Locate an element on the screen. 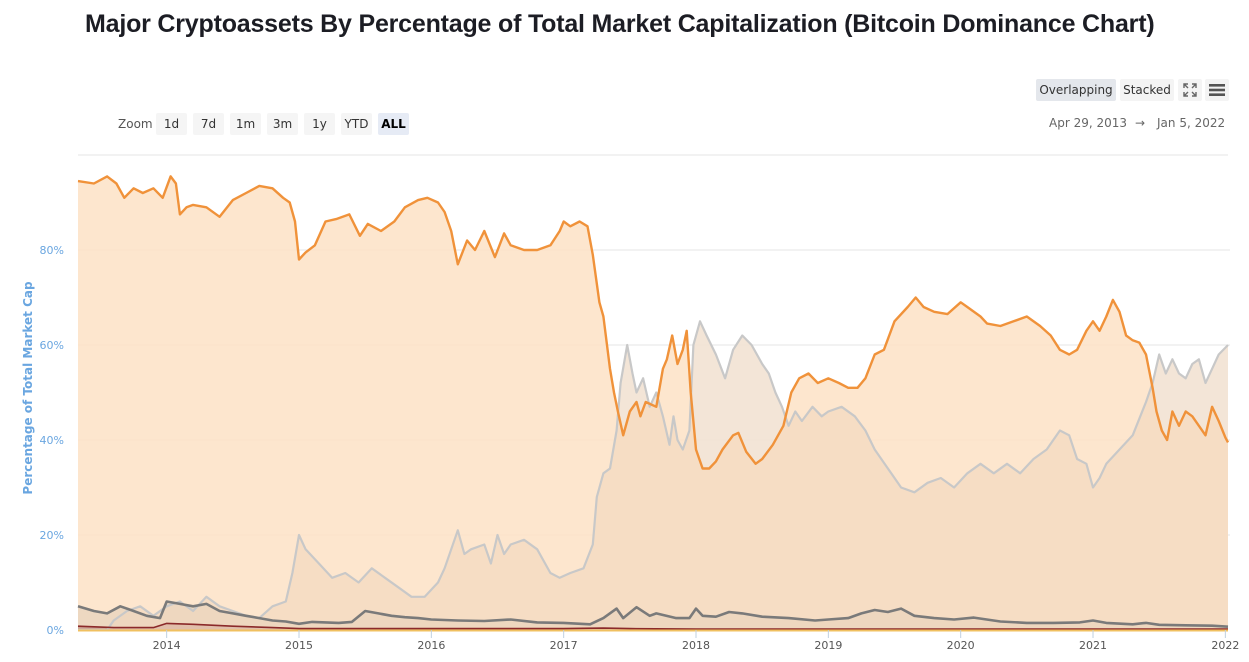  x-tick-label: 2022 is located at coordinates (1225, 645).